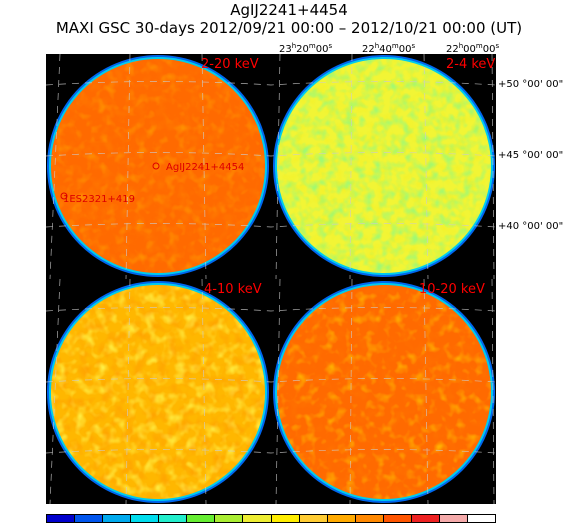 This screenshot has width=578, height=525. What do you see at coordinates (306, 48) in the screenshot?
I see `ra-label-1: 23h20m00s` at bounding box center [306, 48].